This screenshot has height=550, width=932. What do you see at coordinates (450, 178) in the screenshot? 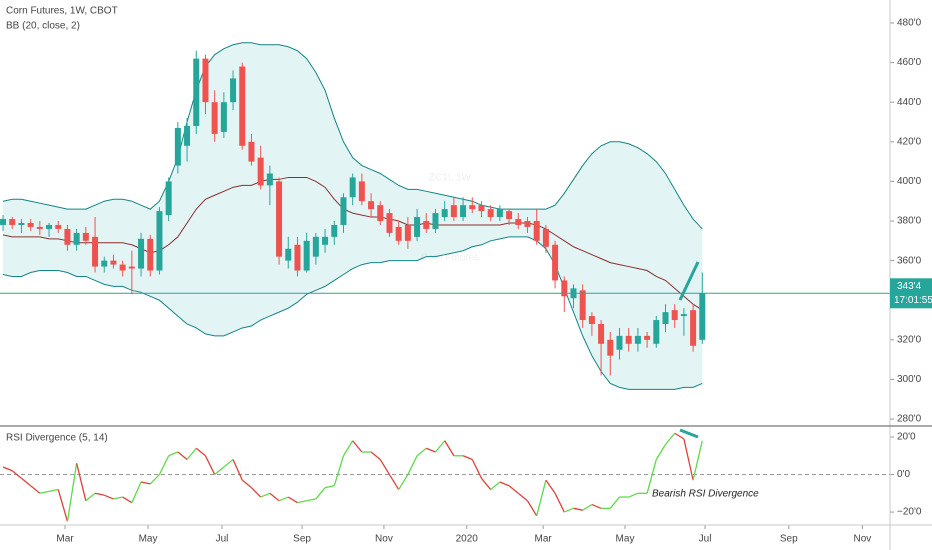
I see `watermark: ZC1!, 1W` at bounding box center [450, 178].